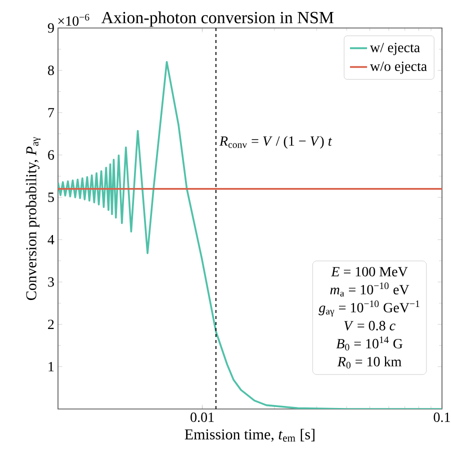 This screenshot has width=451, height=457. Describe the element at coordinates (369, 362) in the screenshot. I see `annotation: R$_{0}$ = 10 km` at that location.